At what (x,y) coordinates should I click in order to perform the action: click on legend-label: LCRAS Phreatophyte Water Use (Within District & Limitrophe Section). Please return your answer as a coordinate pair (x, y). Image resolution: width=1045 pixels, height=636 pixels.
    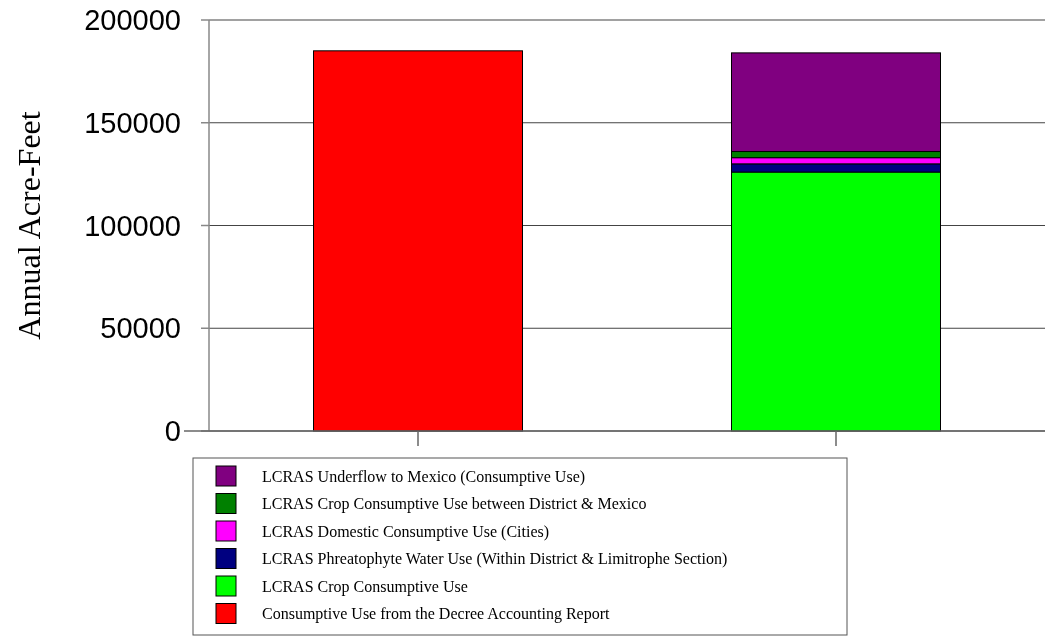
    Looking at the image, I should click on (495, 559).